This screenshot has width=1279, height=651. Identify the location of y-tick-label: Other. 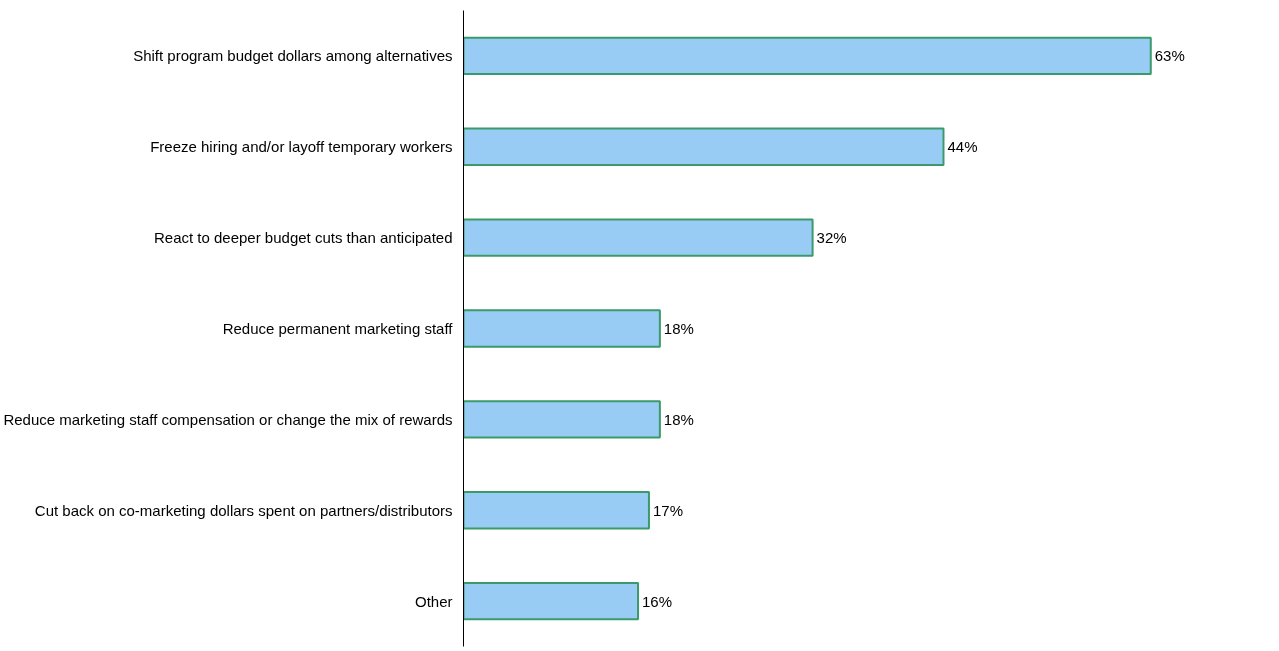
(433, 601).